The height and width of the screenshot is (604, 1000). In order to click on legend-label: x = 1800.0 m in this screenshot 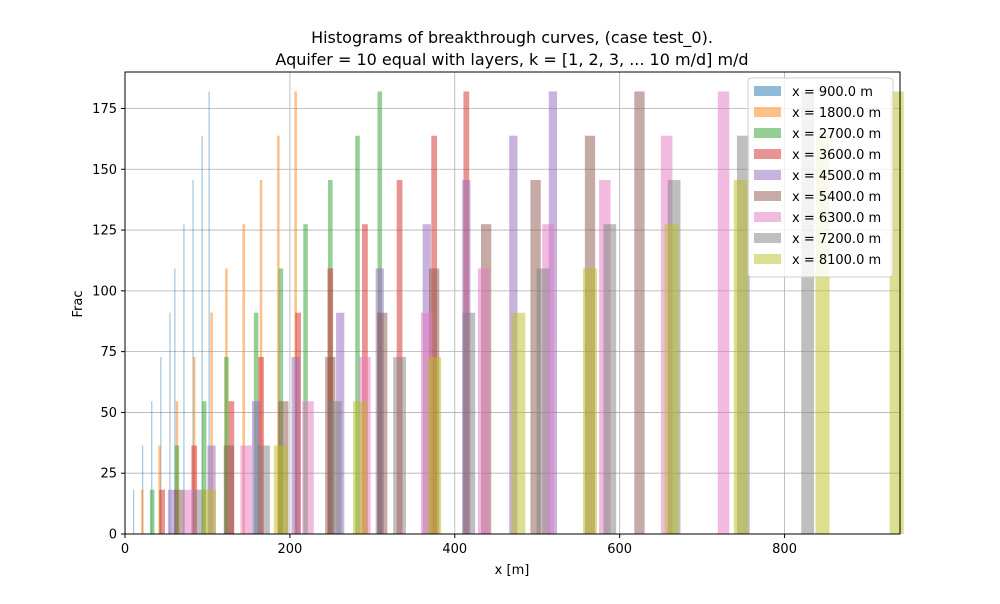, I will do `click(836, 113)`.